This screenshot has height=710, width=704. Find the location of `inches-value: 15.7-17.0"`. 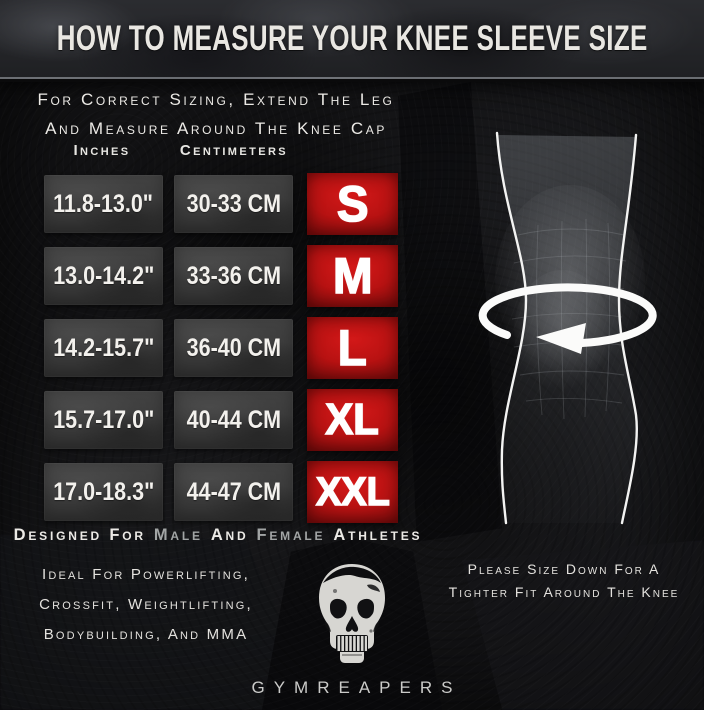

inches-value: 15.7-17.0" is located at coordinates (103, 419).